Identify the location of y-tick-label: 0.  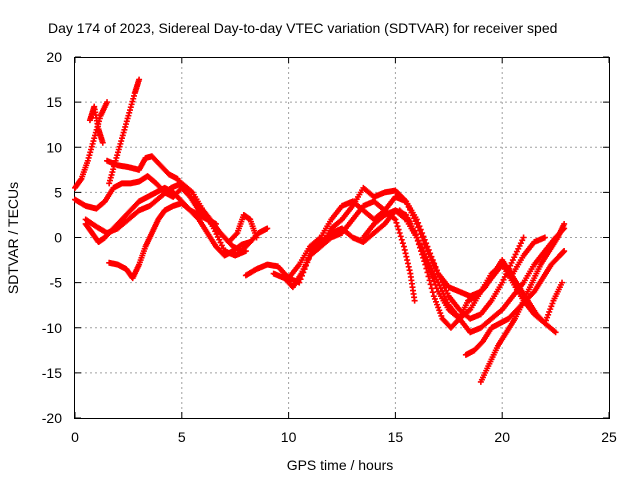
(58, 238).